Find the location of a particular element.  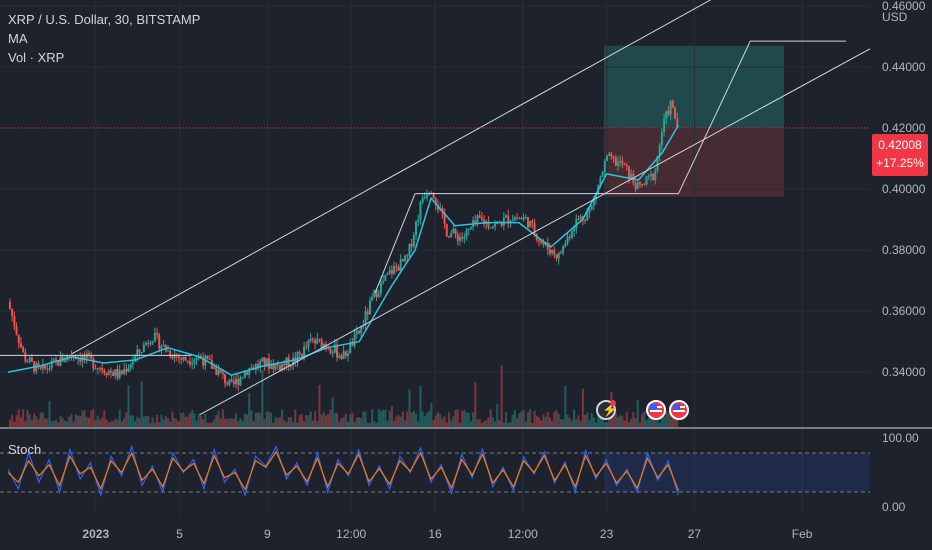

x-tick-label: 12:00 is located at coordinates (523, 534).